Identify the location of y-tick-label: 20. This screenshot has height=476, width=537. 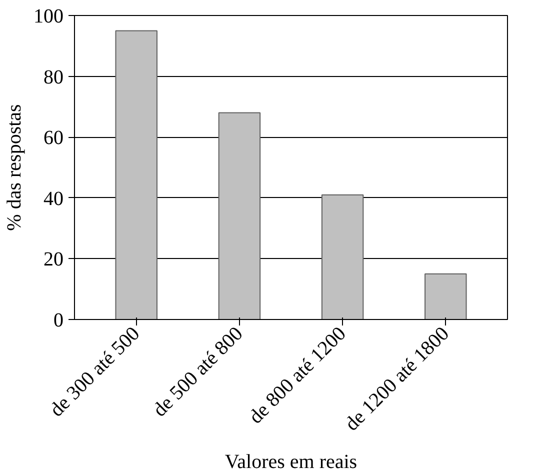
(54, 259).